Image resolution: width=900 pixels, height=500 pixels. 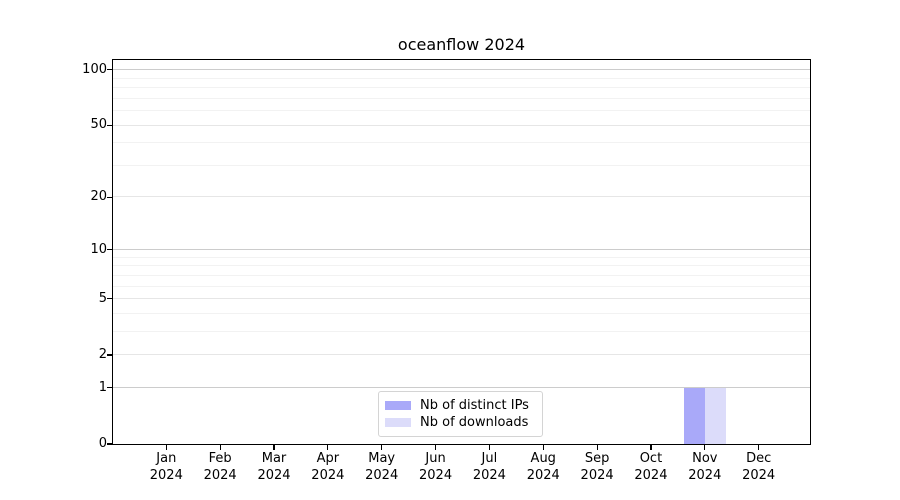 I want to click on legend-label-distinct-ips: Nb of distinct IPs, so click(x=474, y=405).